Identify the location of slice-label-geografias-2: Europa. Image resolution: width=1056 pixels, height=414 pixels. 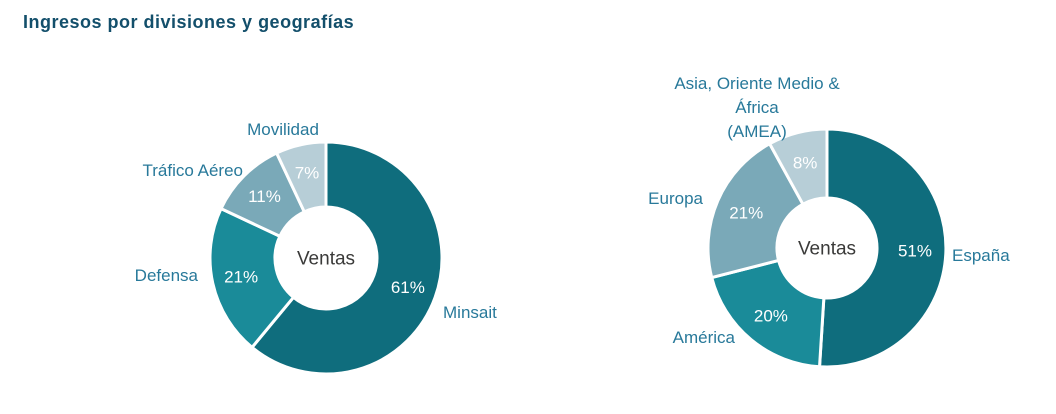
(675, 198).